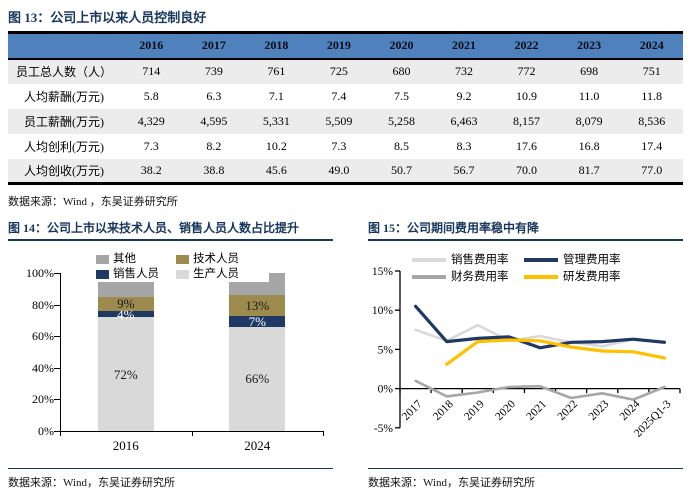  What do you see at coordinates (43, 304) in the screenshot?
I see `y-axis-label: 80%` at bounding box center [43, 304].